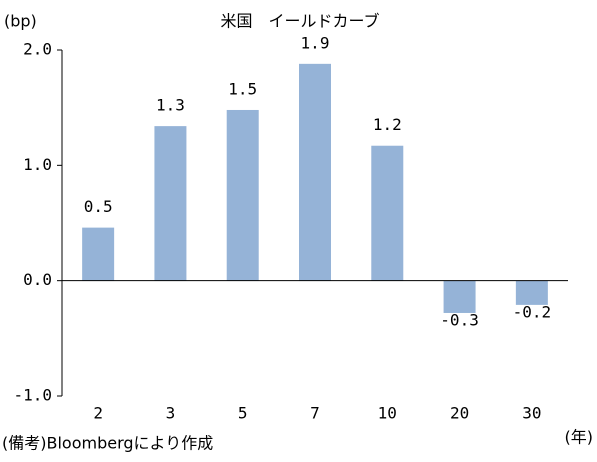 This screenshot has height=462, width=597. What do you see at coordinates (532, 311) in the screenshot?
I see `data-label: -0.2` at bounding box center [532, 311].